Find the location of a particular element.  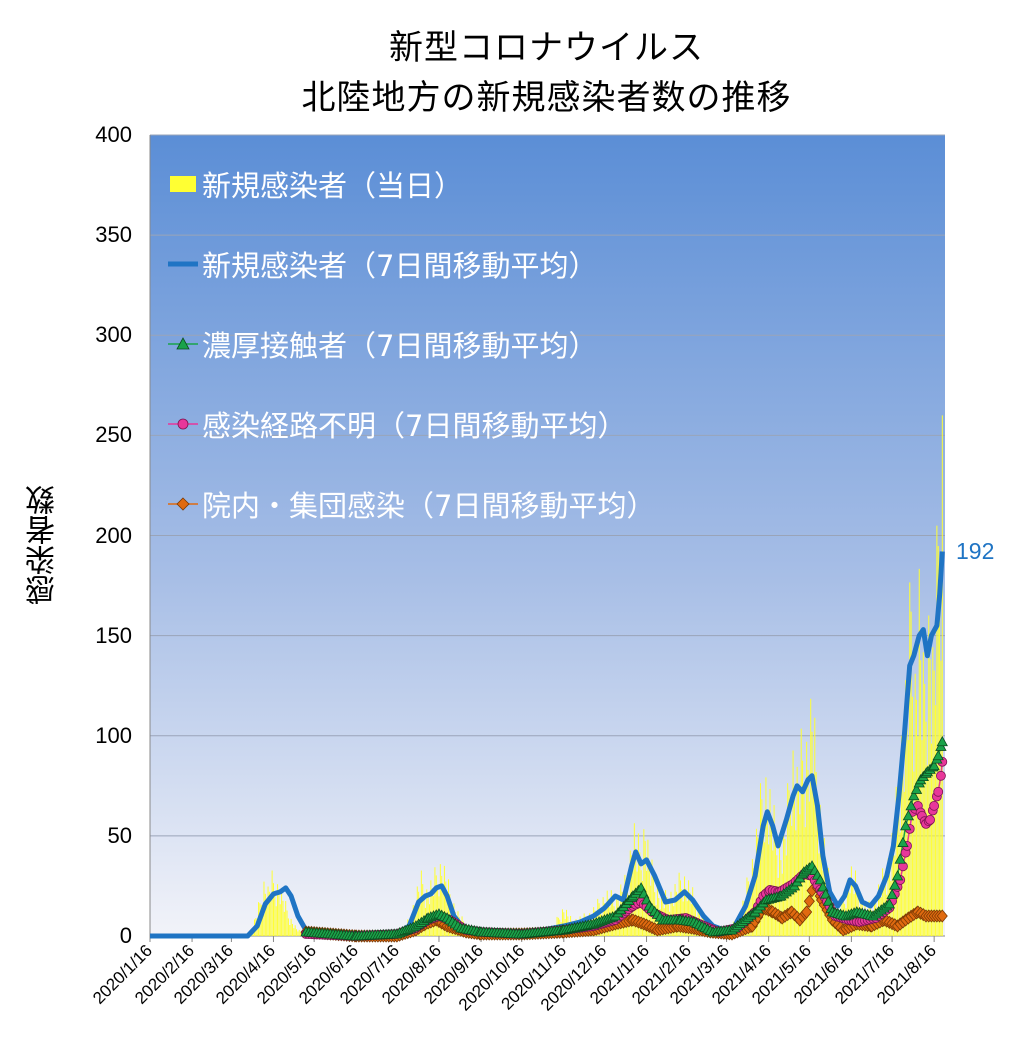

legend-label-close-contact: 濃厚接触者（7日間移動平均） is located at coordinates (400, 346).